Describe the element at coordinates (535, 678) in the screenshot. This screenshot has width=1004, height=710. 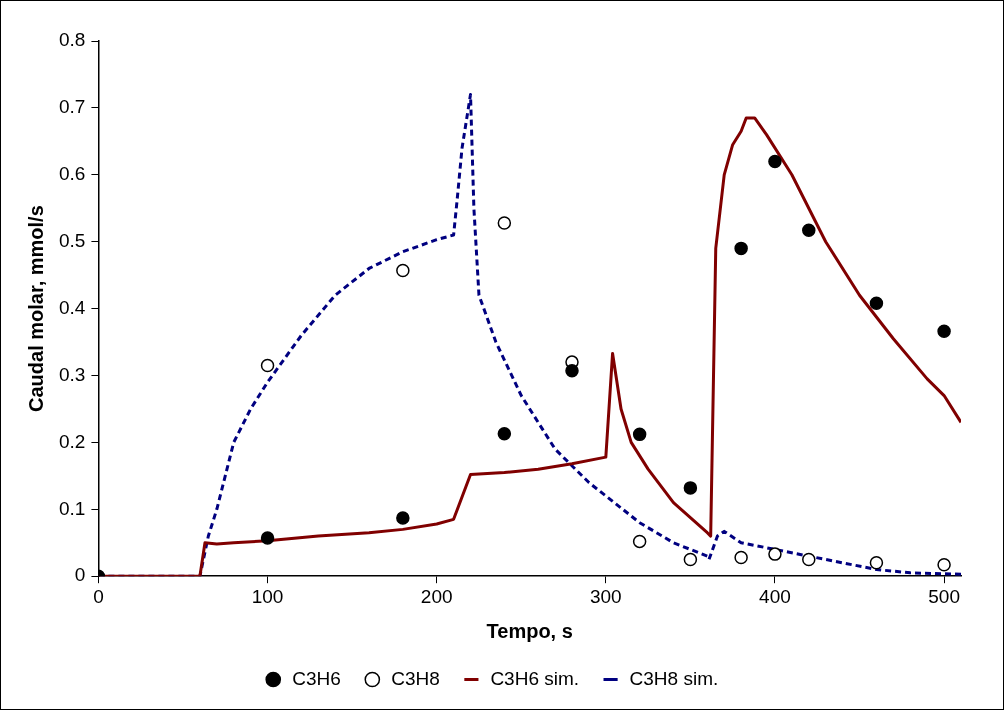
I see `legend-label: C3H6 sim.` at that location.